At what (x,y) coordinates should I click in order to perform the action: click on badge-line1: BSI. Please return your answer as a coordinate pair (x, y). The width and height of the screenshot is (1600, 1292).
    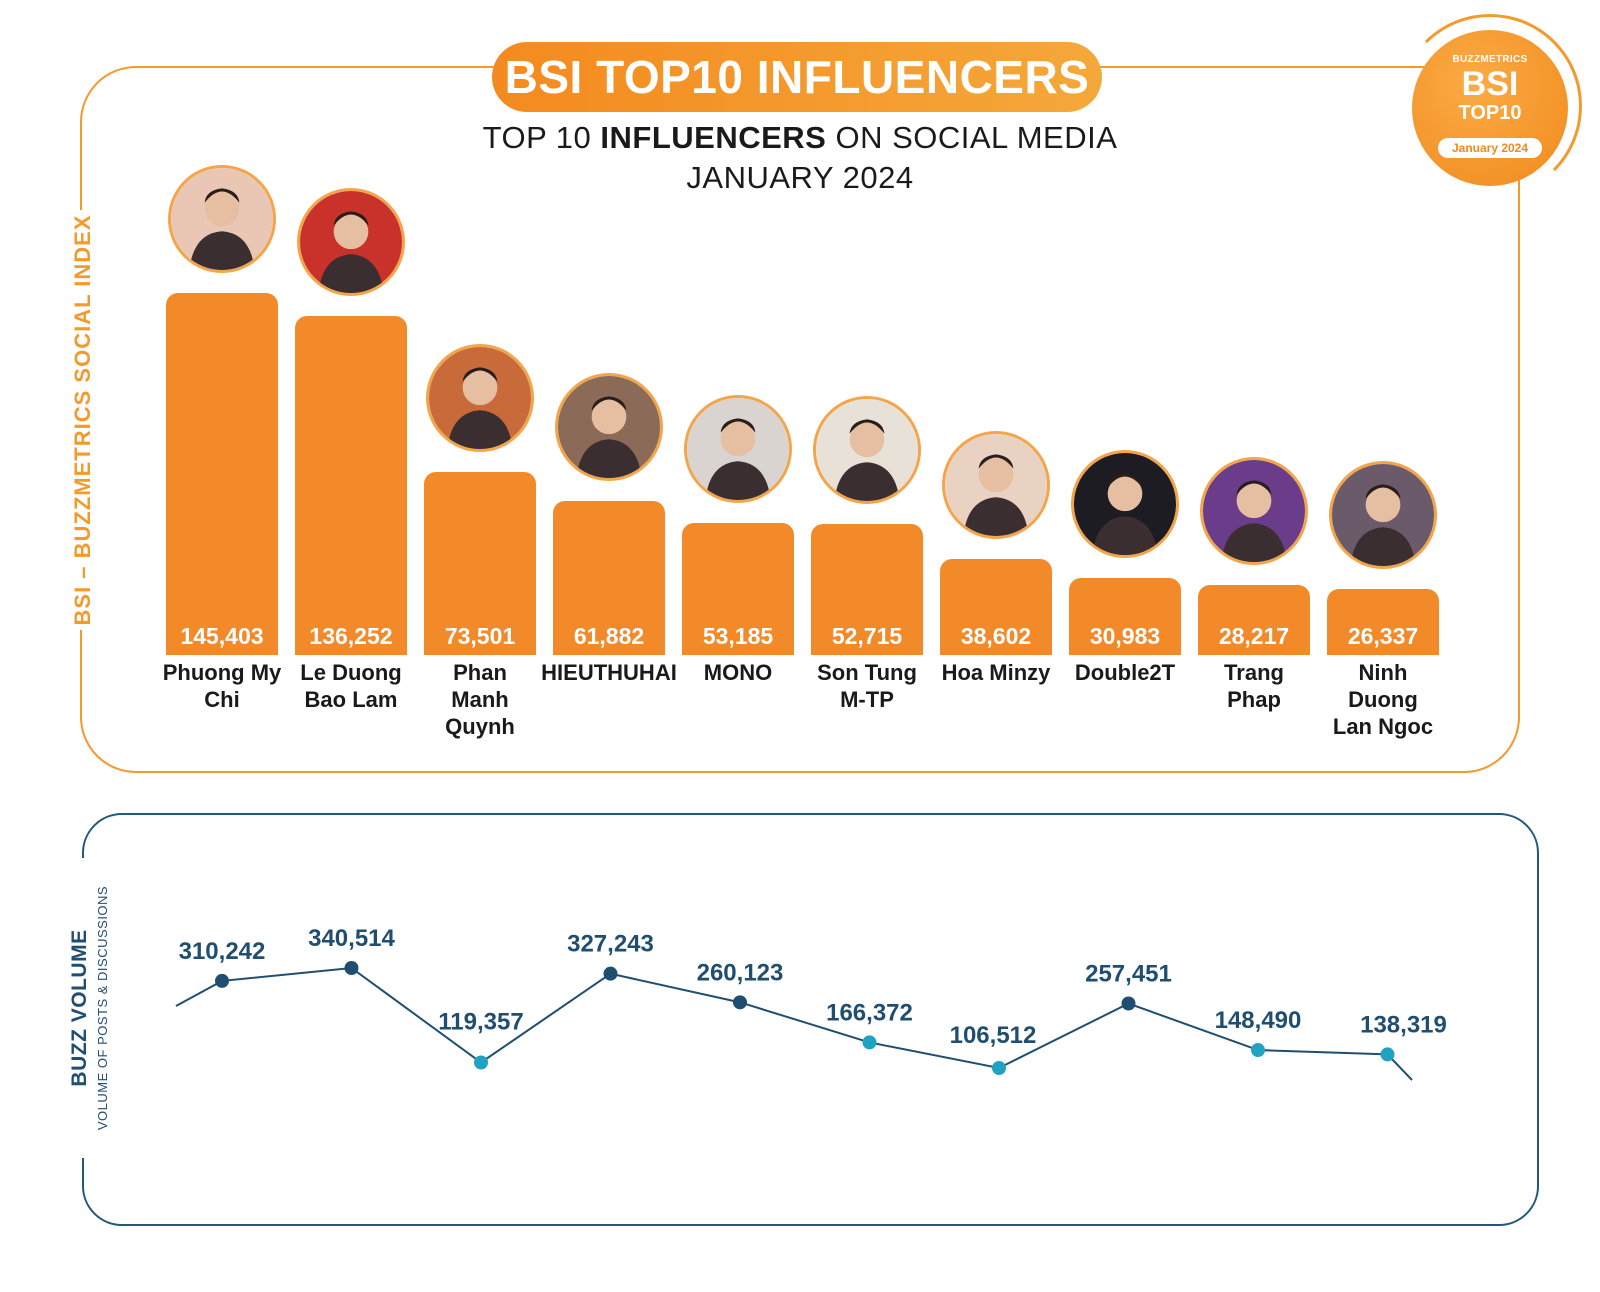
    Looking at the image, I should click on (1490, 84).